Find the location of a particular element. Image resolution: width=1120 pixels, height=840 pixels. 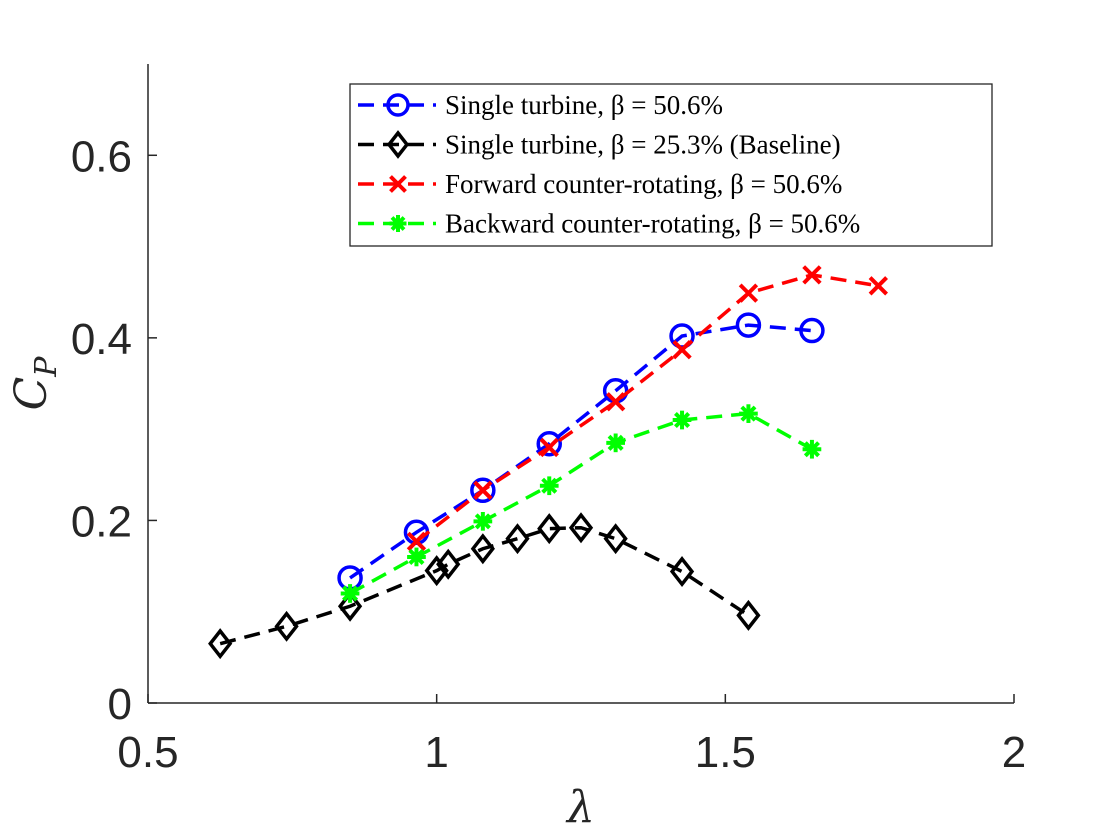

legend-box is located at coordinates (671, 165).